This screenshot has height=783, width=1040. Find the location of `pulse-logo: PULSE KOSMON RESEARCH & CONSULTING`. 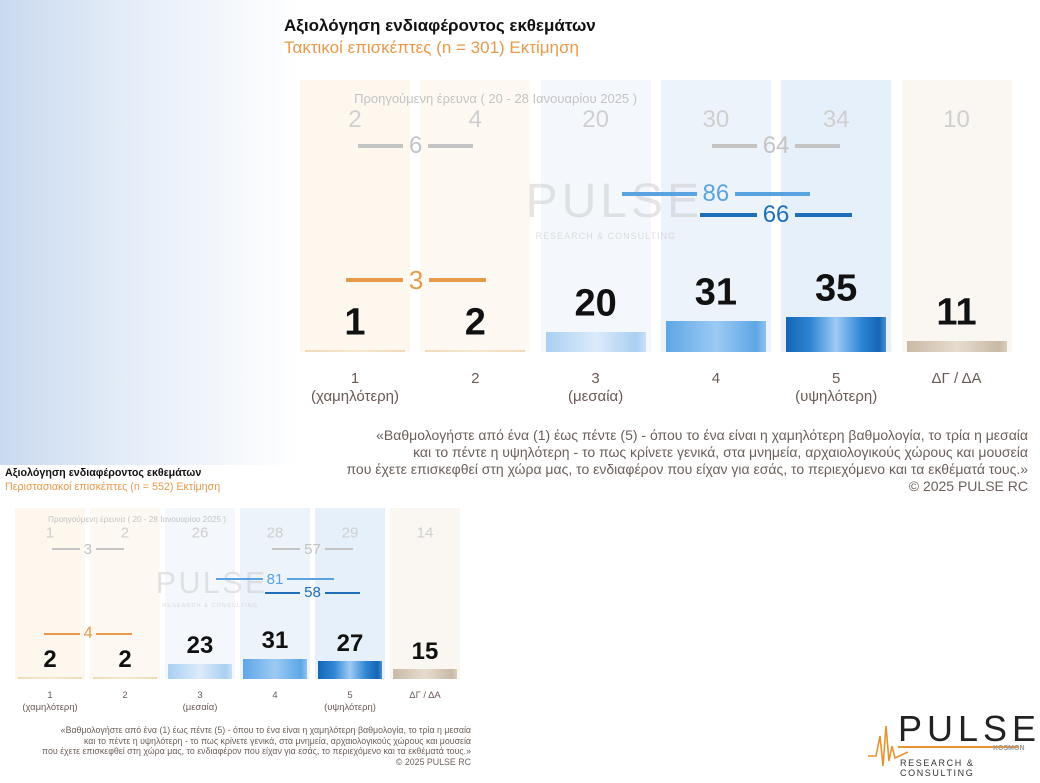

pulse-logo: PULSE KOSMON RESEARCH & CONSULTING is located at coordinates (953, 743).